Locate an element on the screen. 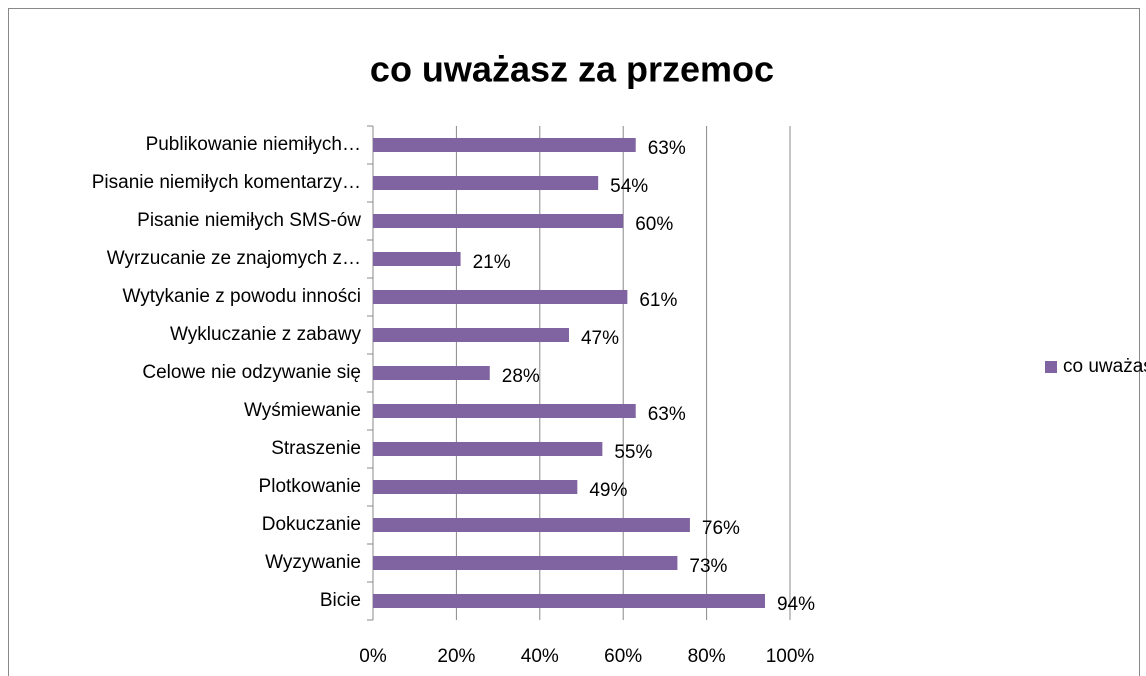 This screenshot has height=676, width=1146. x-tick-label: 40% is located at coordinates (540, 656).